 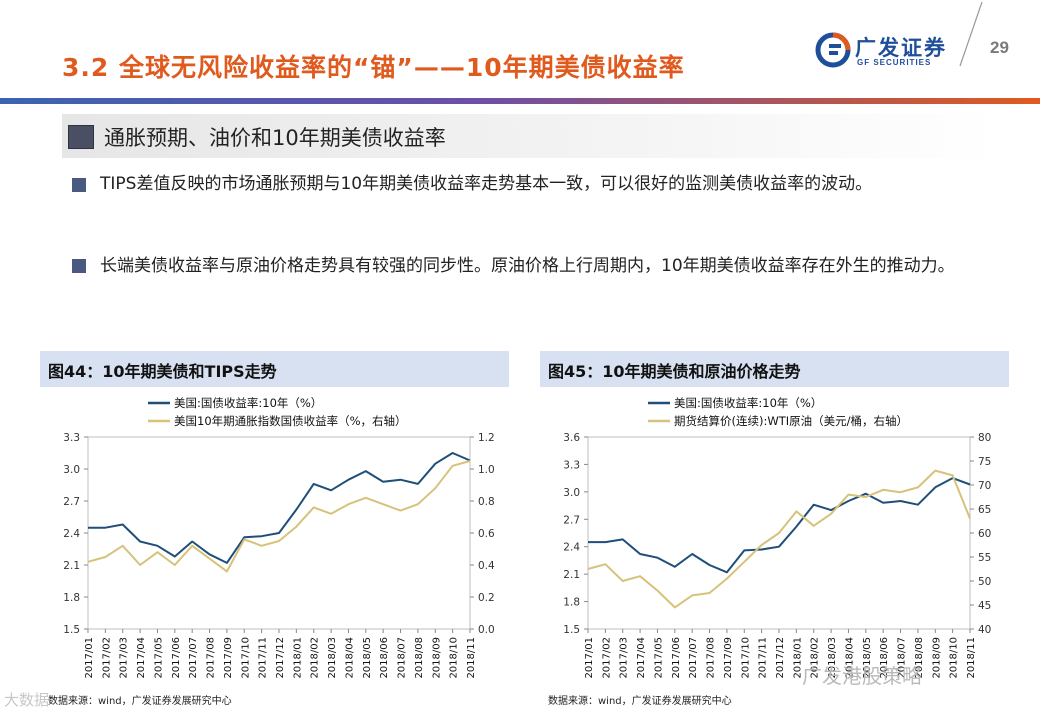 What do you see at coordinates (454, 658) in the screenshot?
I see `x-tick-label: 2018/10` at bounding box center [454, 658].